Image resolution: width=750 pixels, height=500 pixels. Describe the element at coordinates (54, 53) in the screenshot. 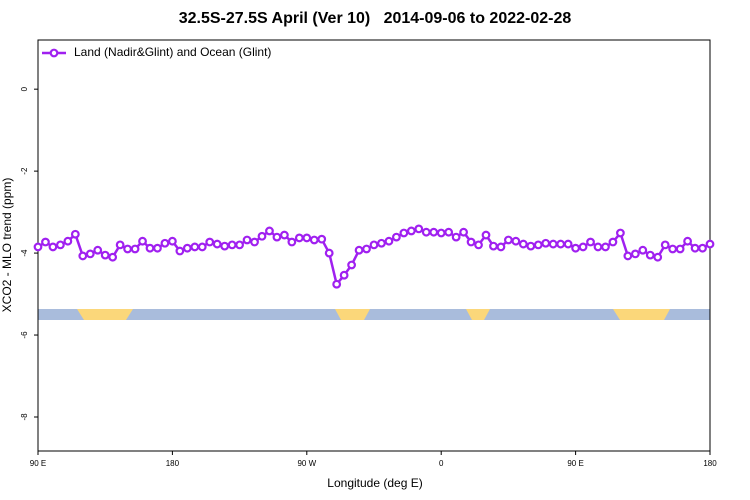

I see `legend-marker` at that location.